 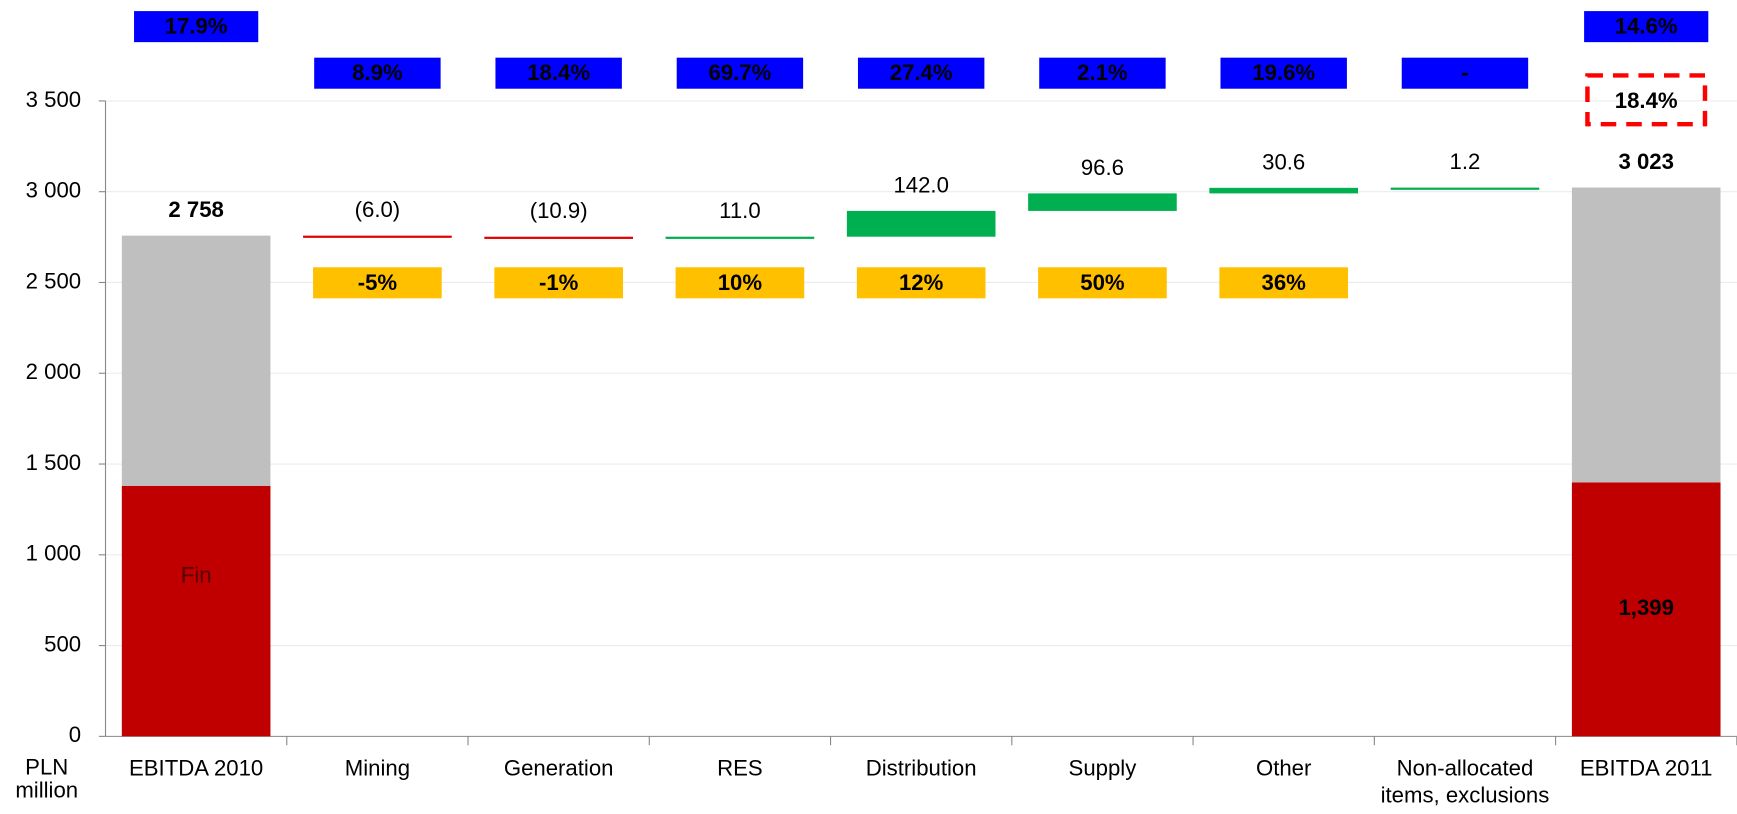 I want to click on margin-label: 14.6%, so click(x=1646, y=26).